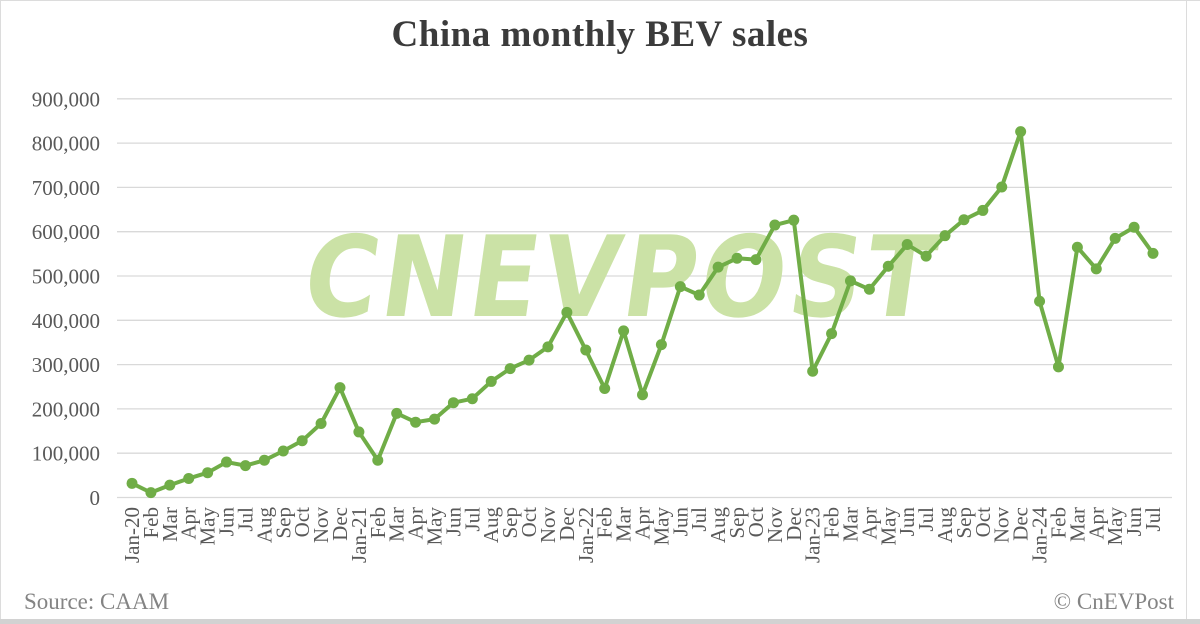 The height and width of the screenshot is (624, 1200). I want to click on page-right-border, so click(1186, 309).